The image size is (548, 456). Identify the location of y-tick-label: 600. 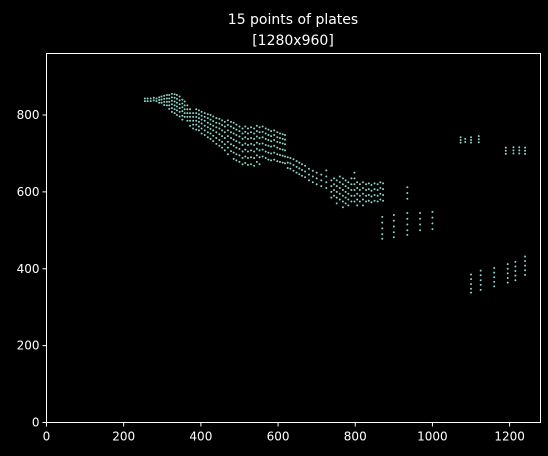
(28, 192).